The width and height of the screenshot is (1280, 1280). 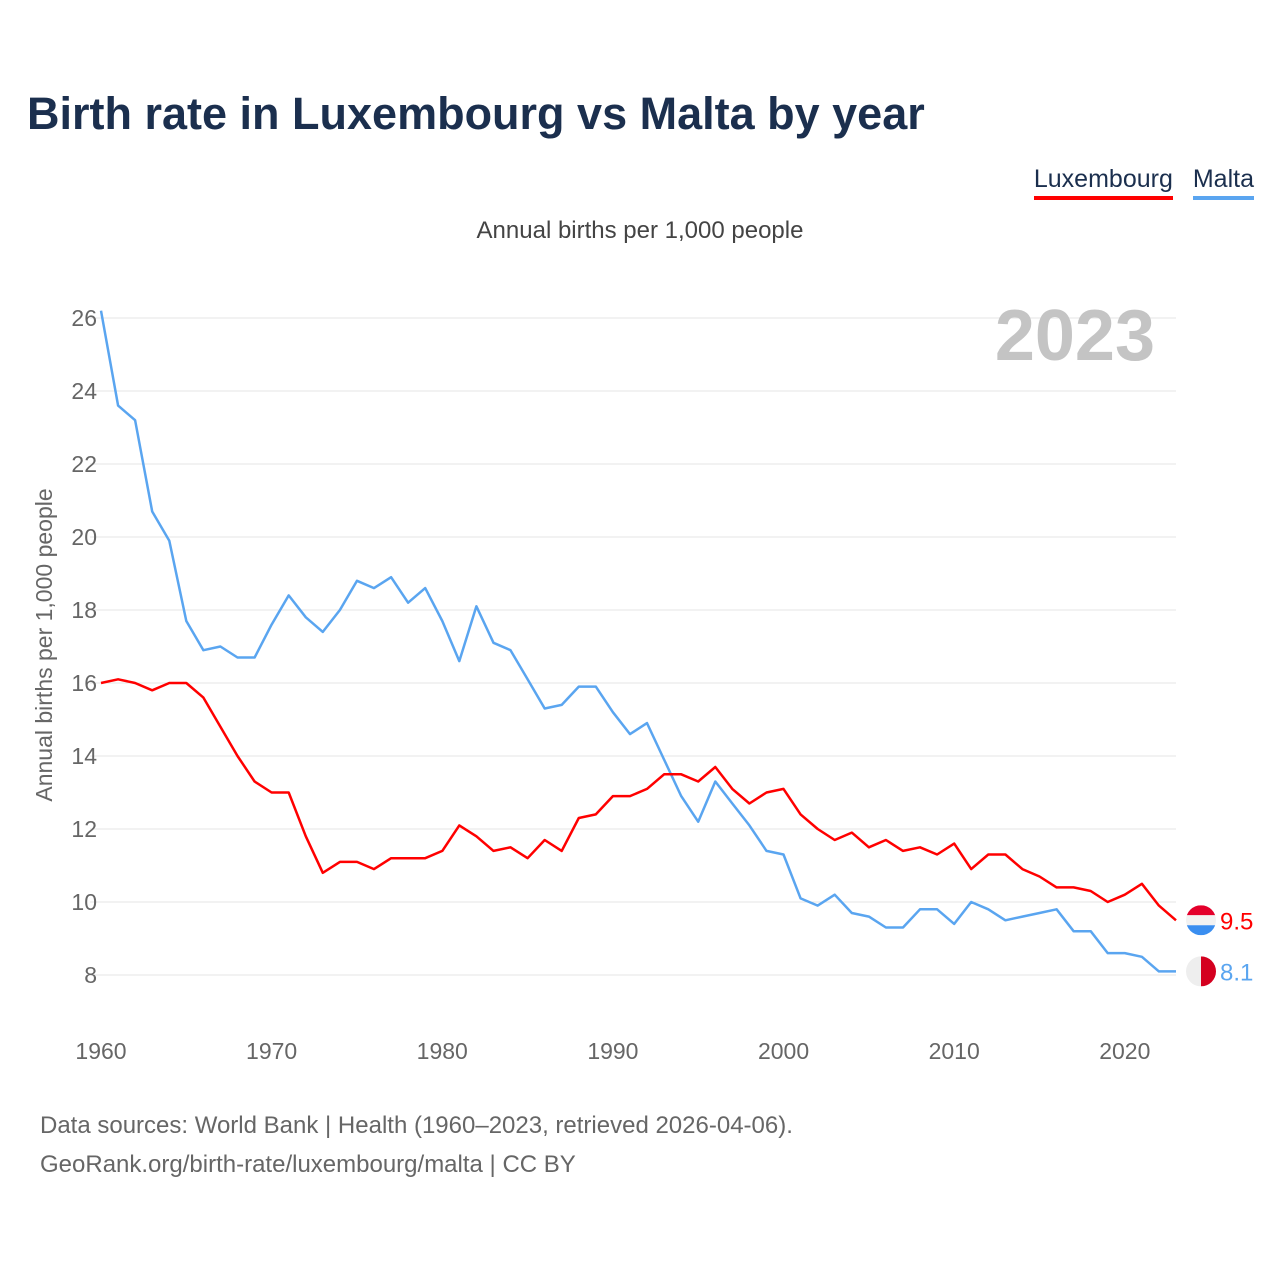 What do you see at coordinates (1236, 921) in the screenshot?
I see `end-value-label-luxembourg: 9.5` at bounding box center [1236, 921].